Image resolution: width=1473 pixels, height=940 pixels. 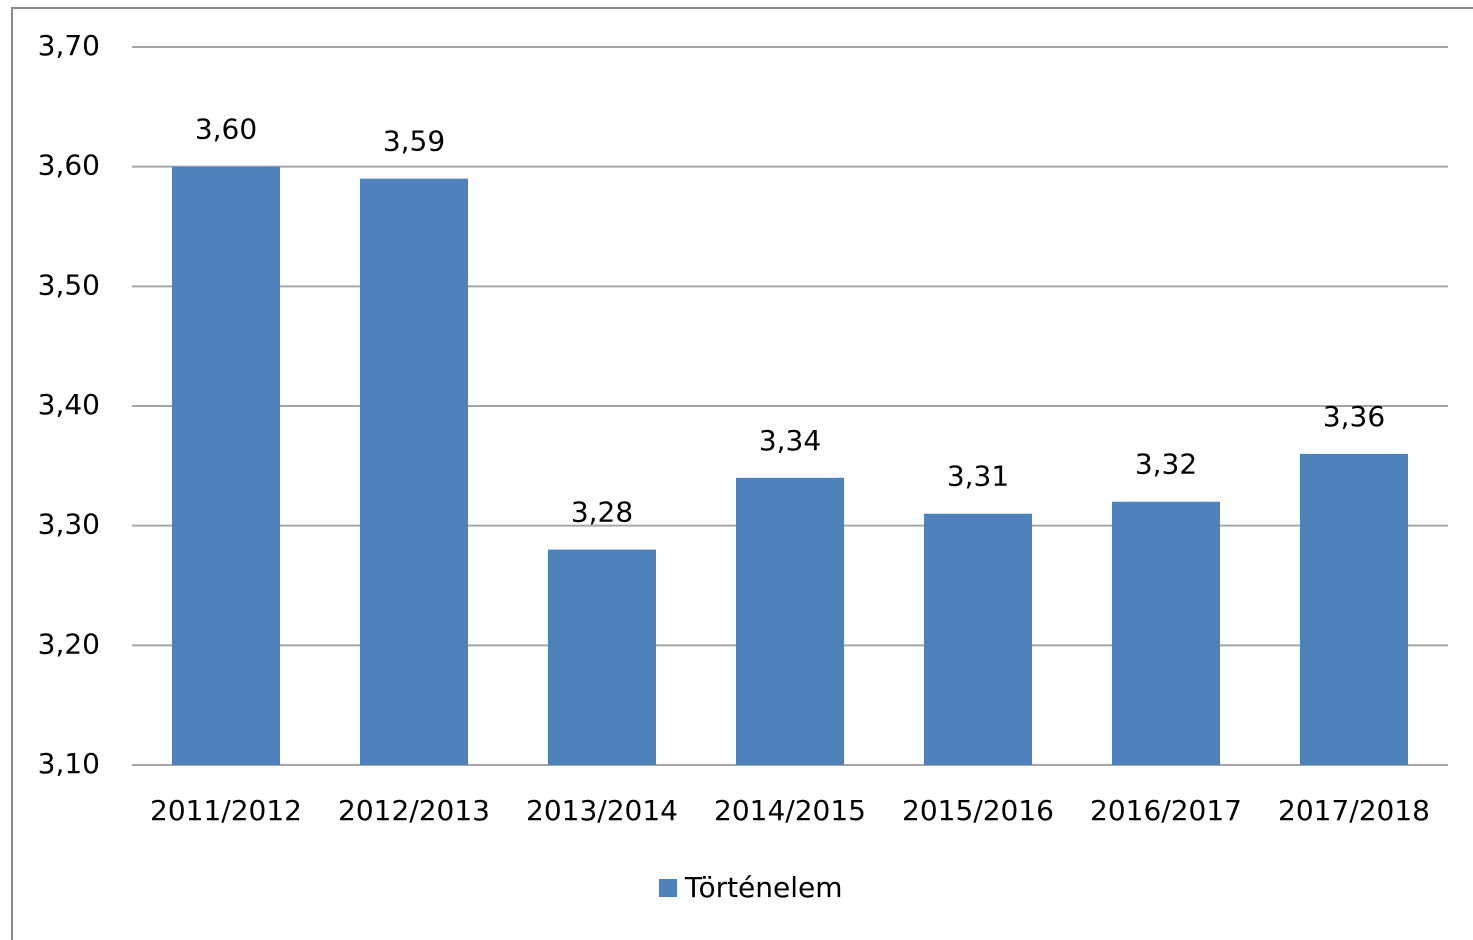 What do you see at coordinates (69, 524) in the screenshot?
I see `y-tick-label: 3,30` at bounding box center [69, 524].